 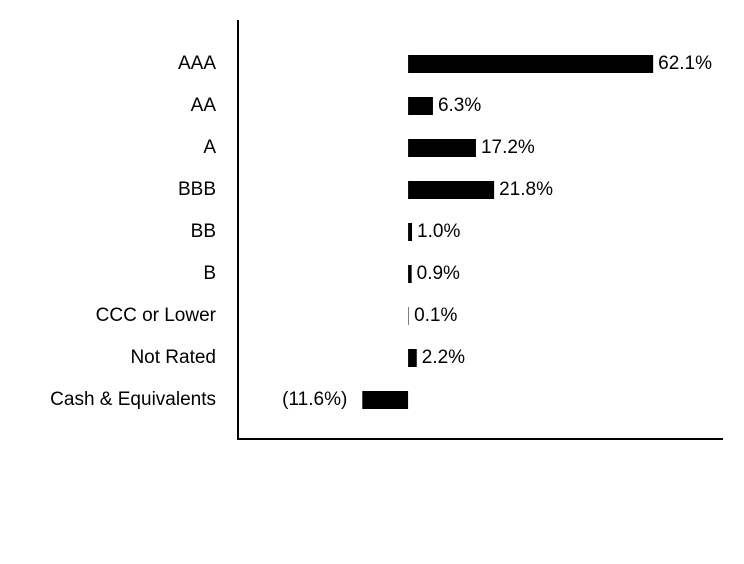 What do you see at coordinates (685, 63) in the screenshot?
I see `value-label: 62.1%` at bounding box center [685, 63].